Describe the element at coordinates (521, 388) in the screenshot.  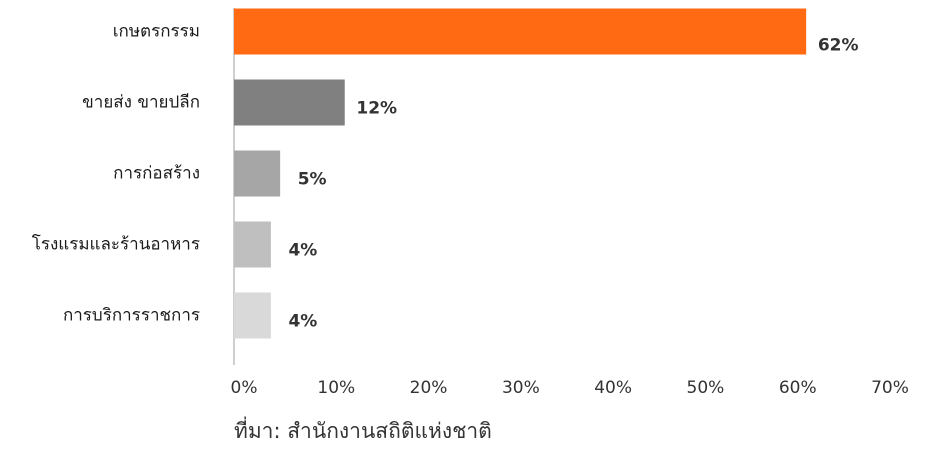
I see `x-tick-label: 30%` at that location.